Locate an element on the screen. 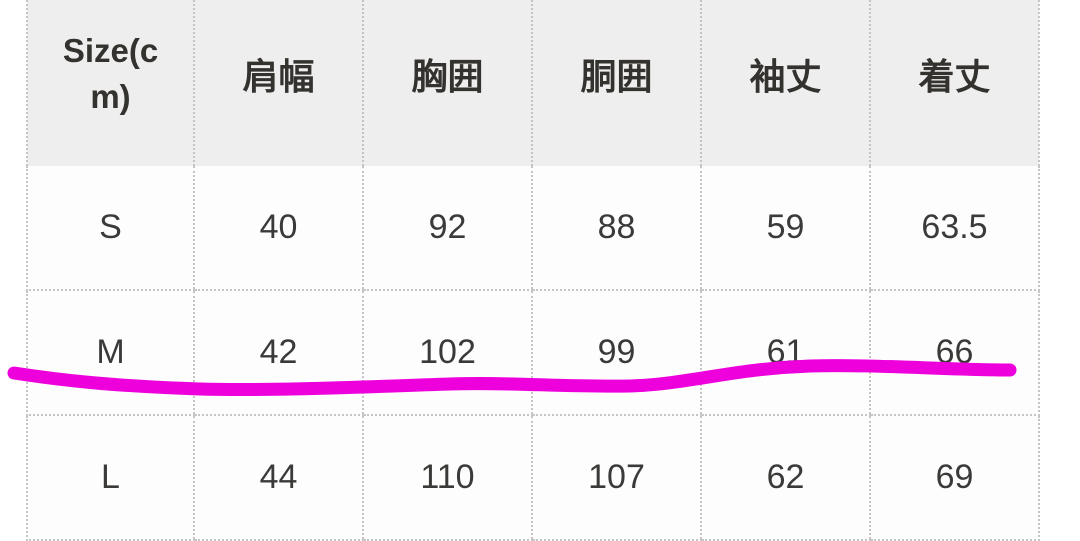 The height and width of the screenshot is (541, 1080). value-cell: 69 is located at coordinates (954, 478).